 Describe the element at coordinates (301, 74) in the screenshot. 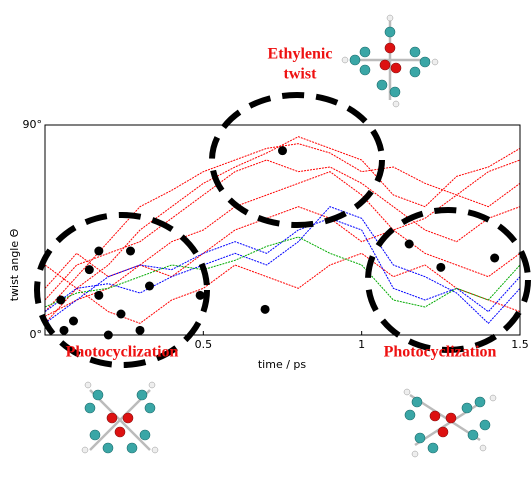

I see `annotation: twist` at that location.